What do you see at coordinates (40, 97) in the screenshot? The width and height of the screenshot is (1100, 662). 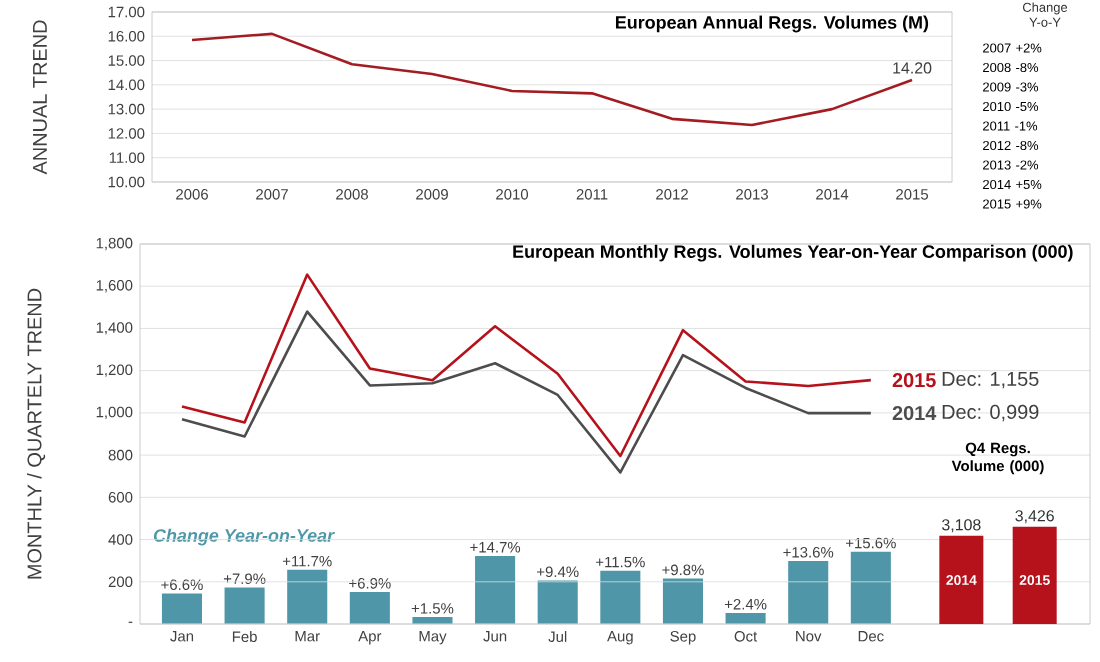 I see `y-axis-title: ANNUAL TREND` at bounding box center [40, 97].